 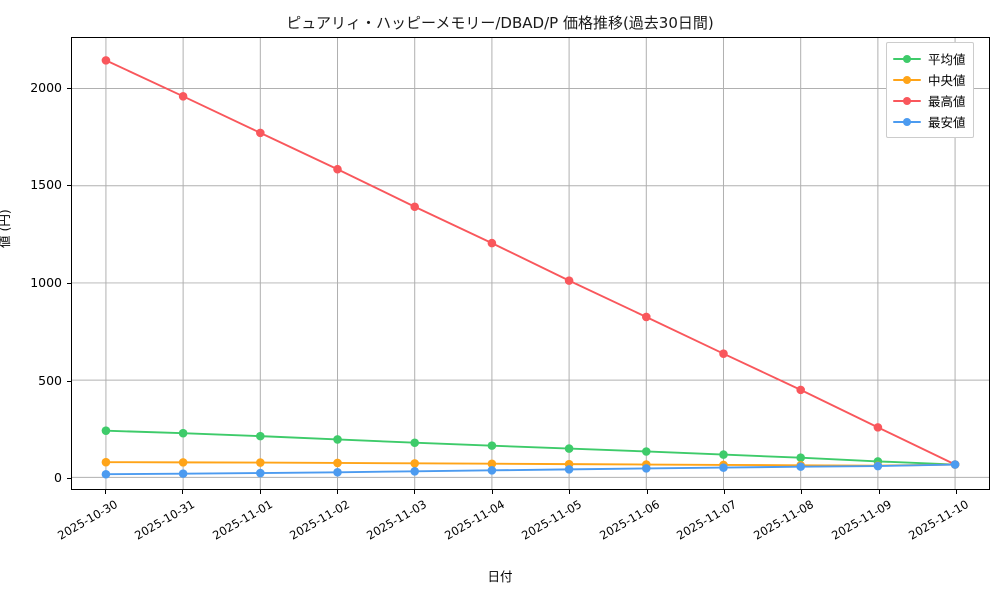 What do you see at coordinates (947, 59) in the screenshot?
I see `legend-label: 平均値` at bounding box center [947, 59].